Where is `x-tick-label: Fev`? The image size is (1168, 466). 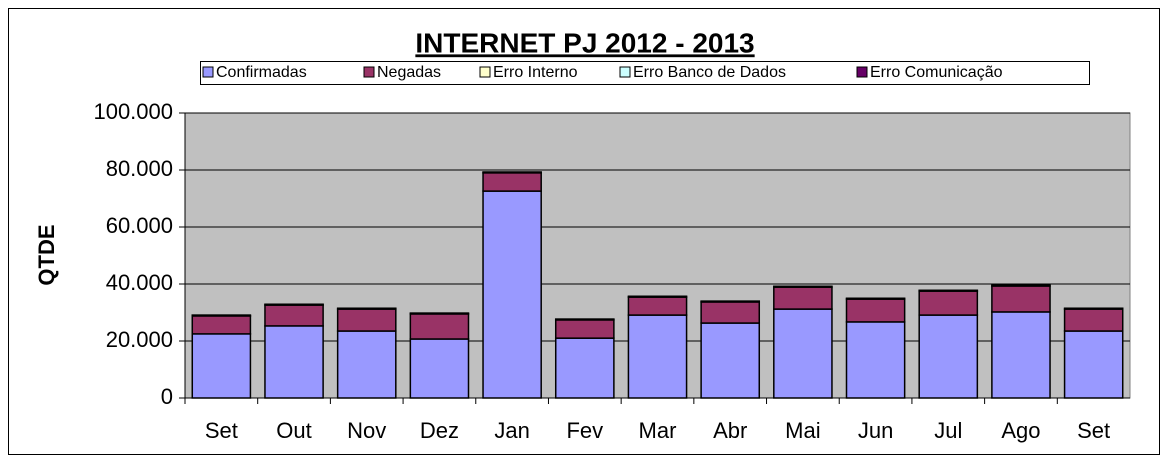 x-tick-label: Fev is located at coordinates (584, 430).